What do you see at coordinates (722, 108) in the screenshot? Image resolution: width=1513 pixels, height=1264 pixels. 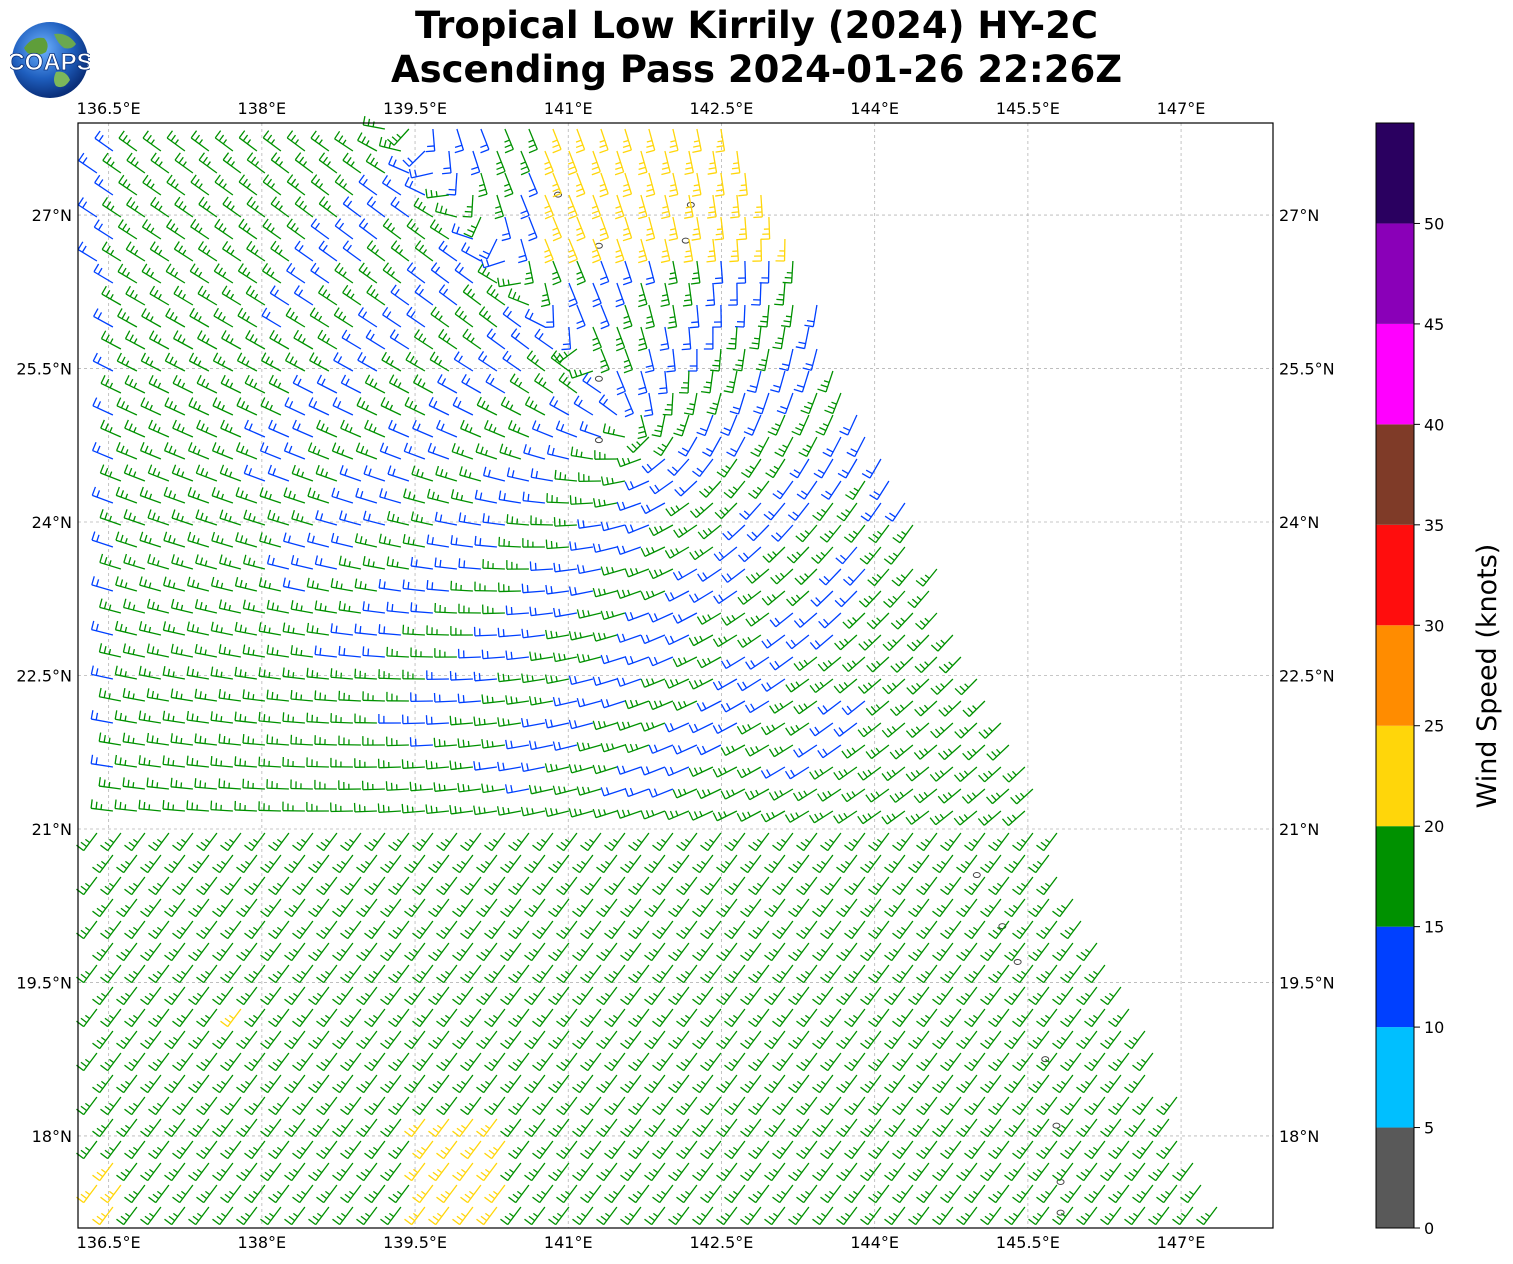 I see `lon-tick-label-top: 142.5°E` at bounding box center [722, 108].